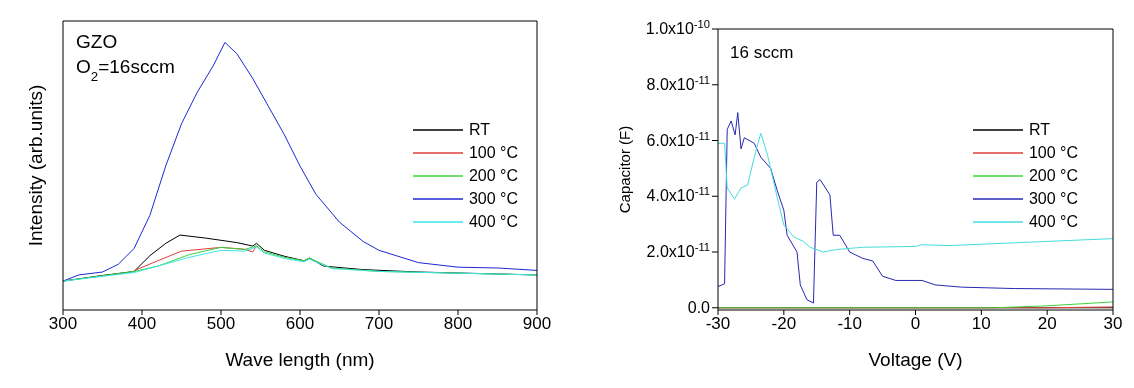 The height and width of the screenshot is (388, 1134). Describe the element at coordinates (97, 41) in the screenshot. I see `annotation: GZO` at that location.